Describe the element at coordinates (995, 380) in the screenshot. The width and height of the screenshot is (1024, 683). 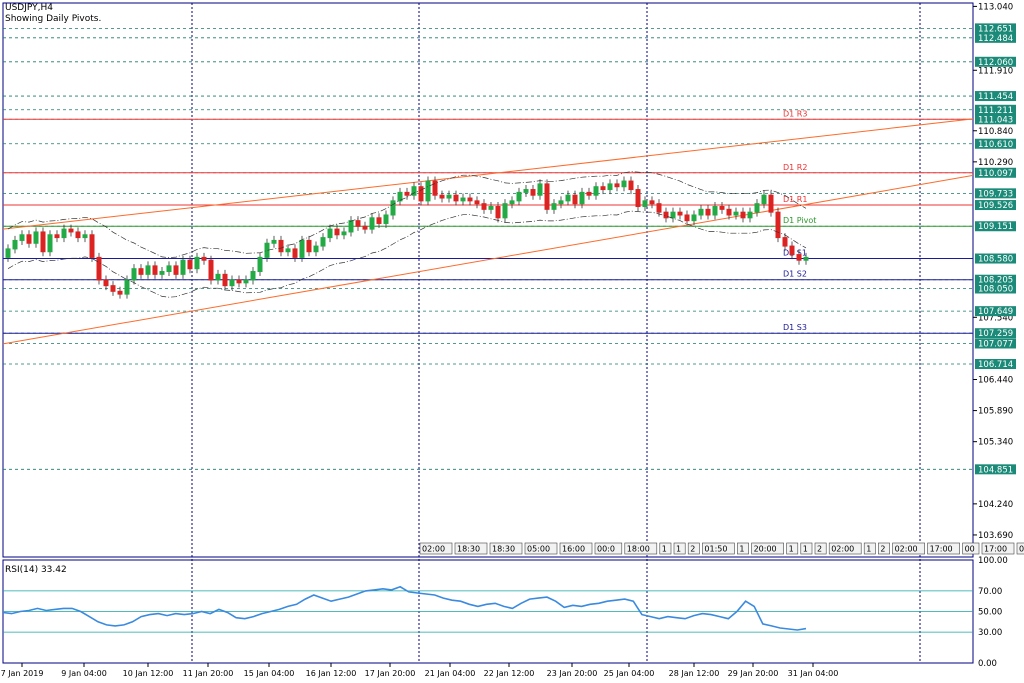
I see `y-tick-label: 106.440` at that location.